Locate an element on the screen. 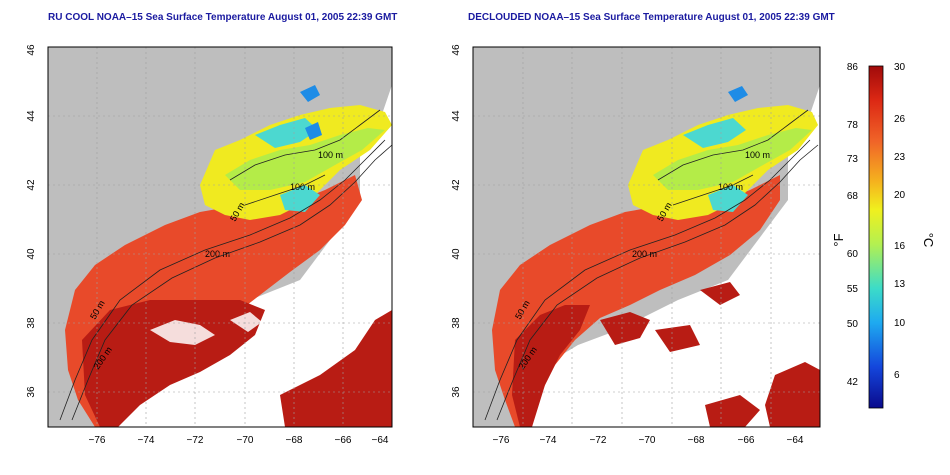  f-tick-label: 60 is located at coordinates (853, 254).